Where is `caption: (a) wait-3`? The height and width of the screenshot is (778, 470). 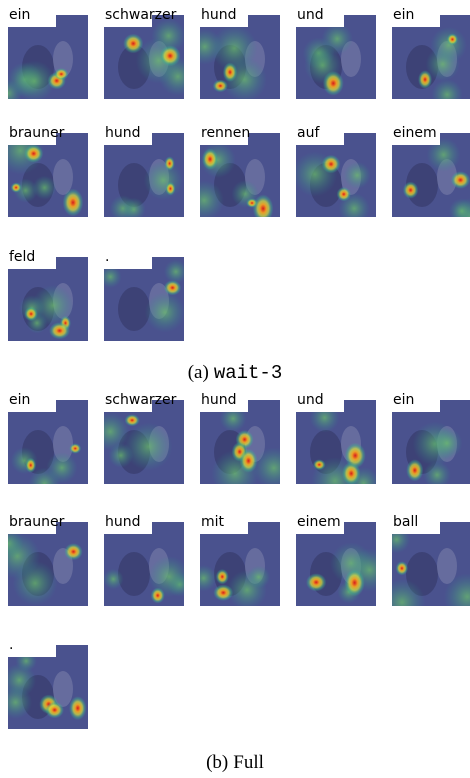
caption: (a) wait-3 is located at coordinates (235, 373).